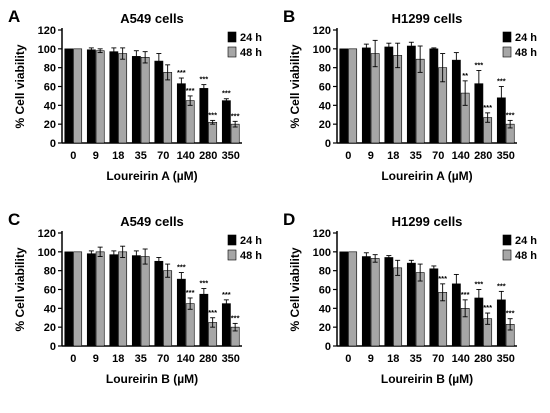 This screenshot has width=550, height=413. What do you see at coordinates (506, 156) in the screenshot?
I see `x-tick-label: 350` at bounding box center [506, 156].